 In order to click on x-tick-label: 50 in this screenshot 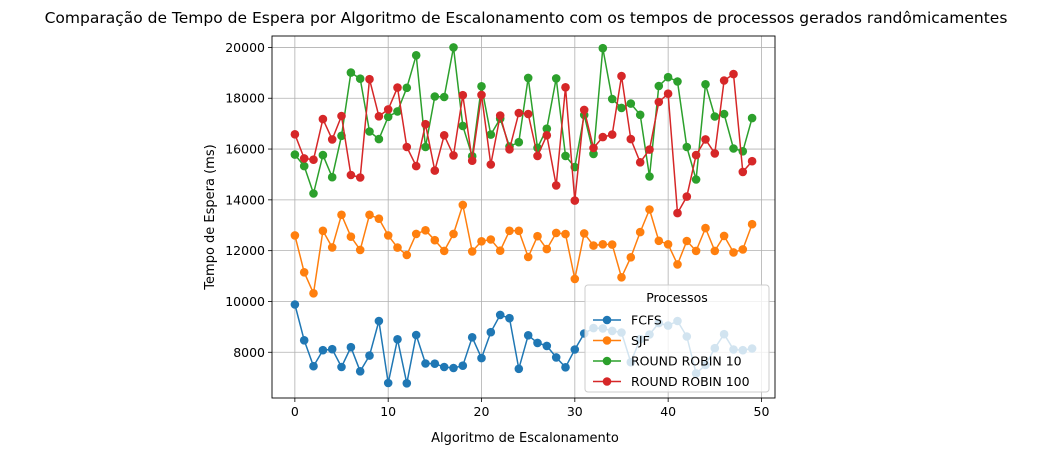, I will do `click(762, 411)`.